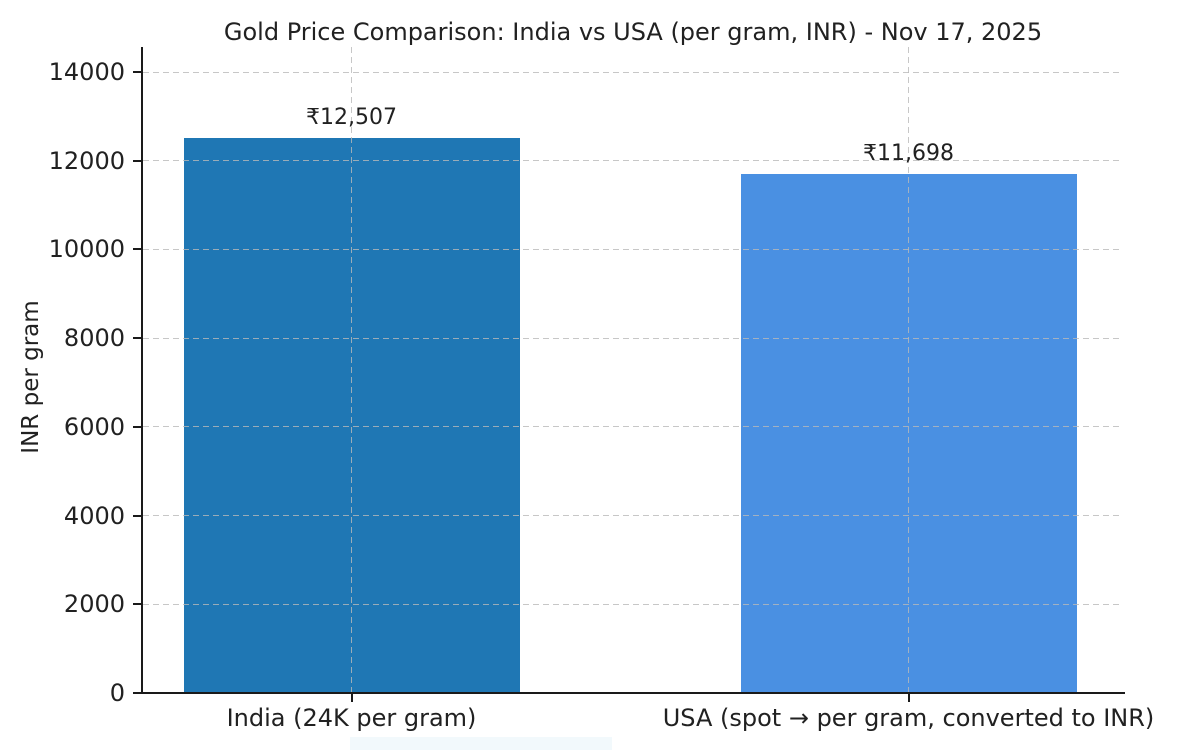 This screenshot has width=1200, height=750. What do you see at coordinates (351, 718) in the screenshot?
I see `x-tick-label-india: India (24K per gram)` at bounding box center [351, 718].